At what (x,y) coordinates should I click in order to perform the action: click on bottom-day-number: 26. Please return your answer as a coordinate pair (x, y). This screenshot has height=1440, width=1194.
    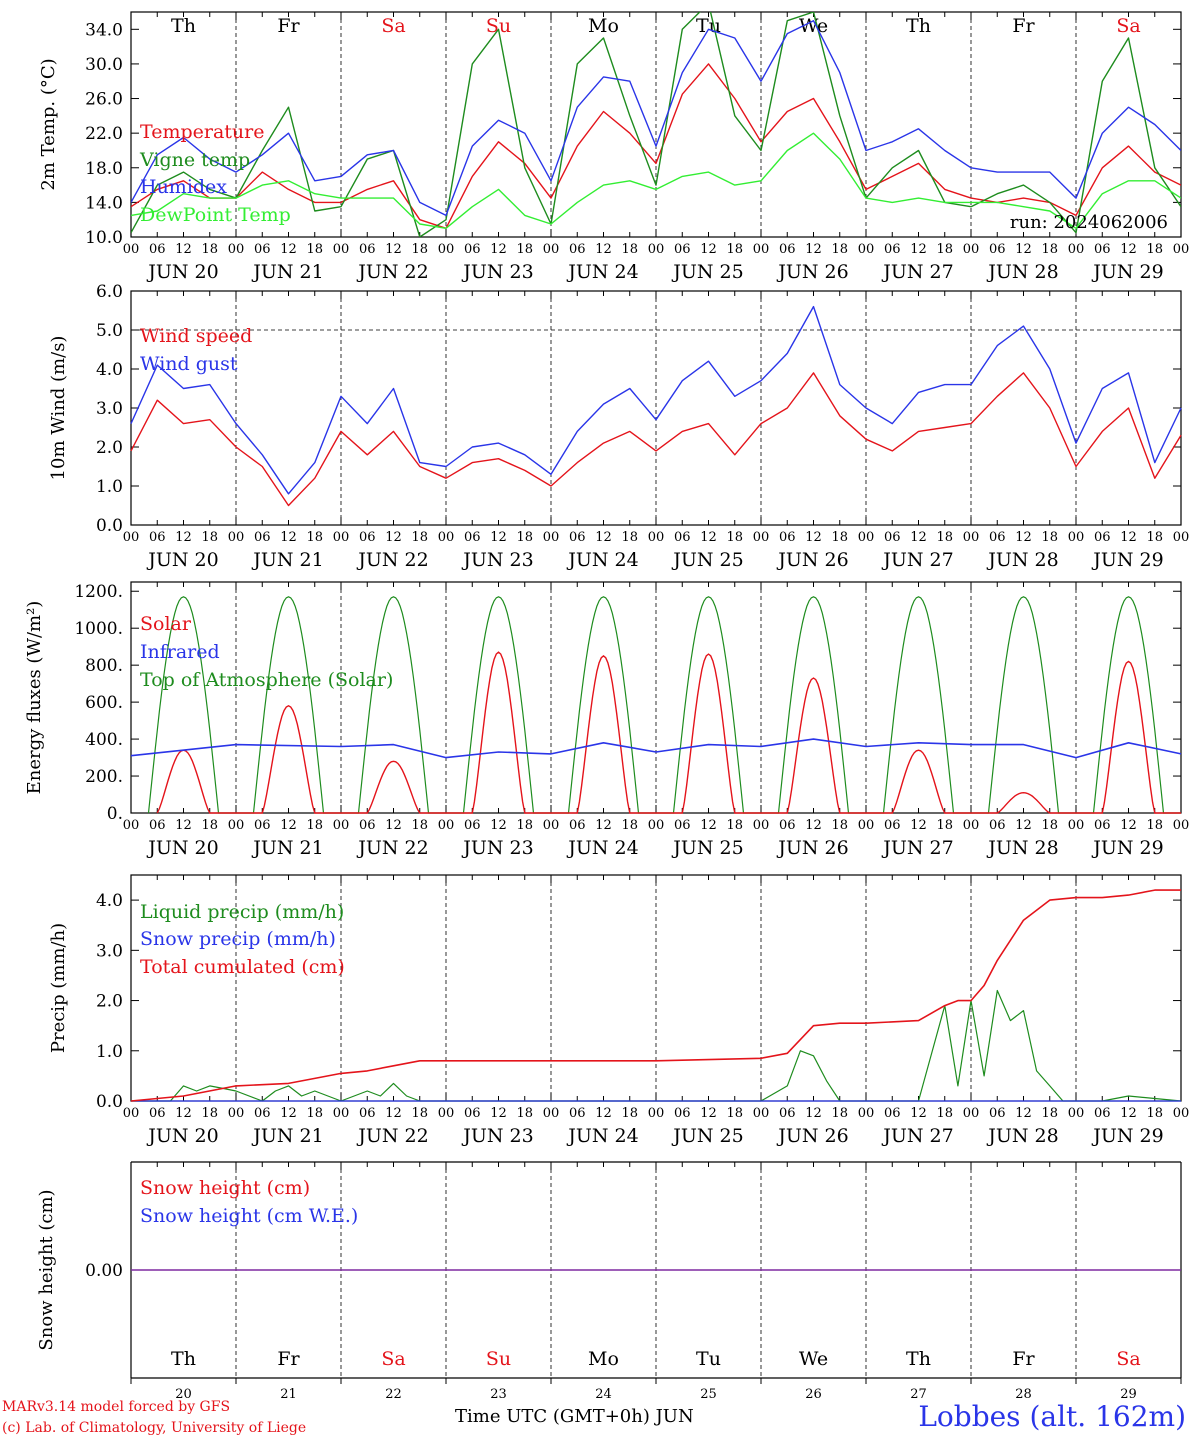
    Looking at the image, I should click on (813, 1394).